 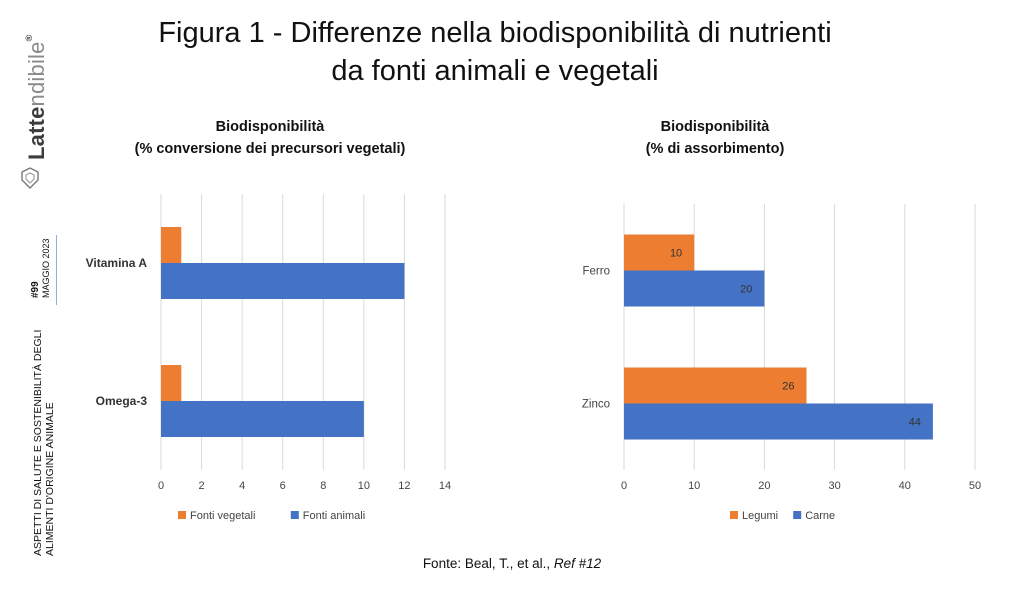 What do you see at coordinates (202, 486) in the screenshot?
I see `chart1-tick-label: 2` at bounding box center [202, 486].